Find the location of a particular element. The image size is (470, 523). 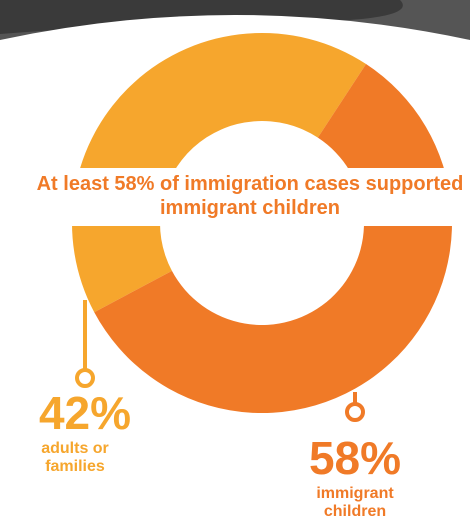

category-label: immigrant children is located at coordinates (355, 502).